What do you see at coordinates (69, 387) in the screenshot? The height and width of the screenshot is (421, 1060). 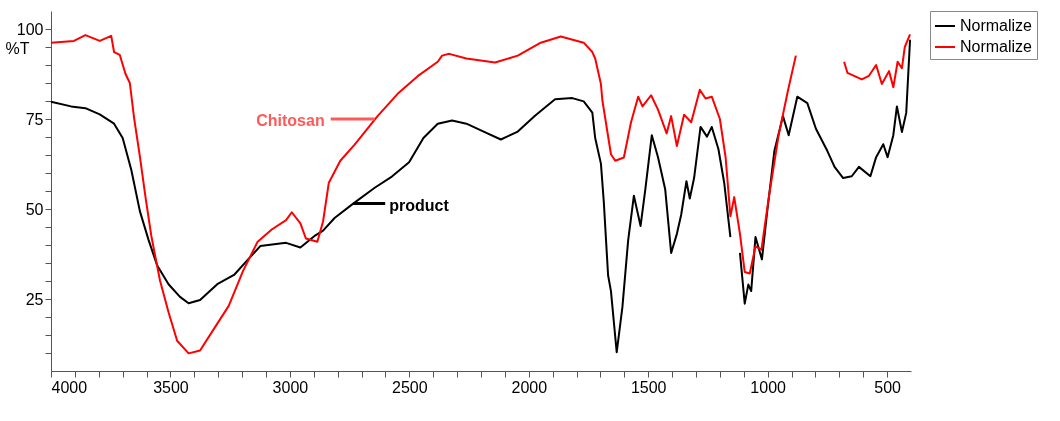 I see `x-tick-label: 4000` at bounding box center [69, 387].